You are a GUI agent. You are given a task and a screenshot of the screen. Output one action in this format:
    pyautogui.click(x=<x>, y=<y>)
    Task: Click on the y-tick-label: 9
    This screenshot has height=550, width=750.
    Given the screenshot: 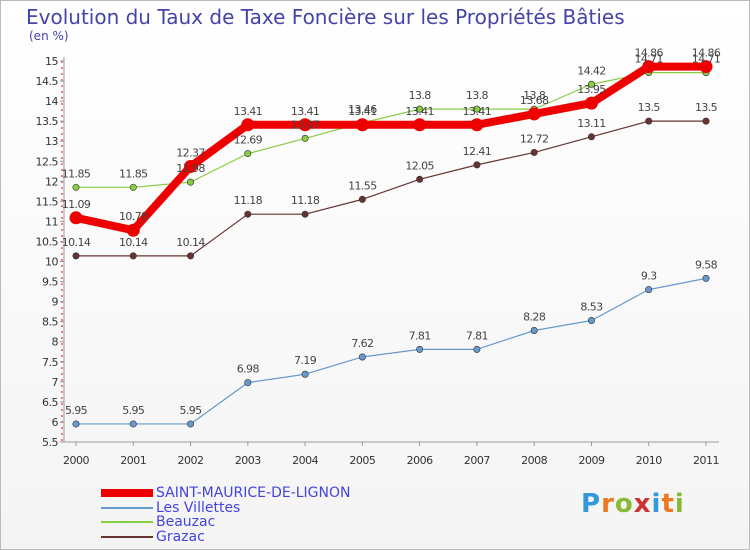 What is the action you would take?
    pyautogui.click(x=55, y=302)
    